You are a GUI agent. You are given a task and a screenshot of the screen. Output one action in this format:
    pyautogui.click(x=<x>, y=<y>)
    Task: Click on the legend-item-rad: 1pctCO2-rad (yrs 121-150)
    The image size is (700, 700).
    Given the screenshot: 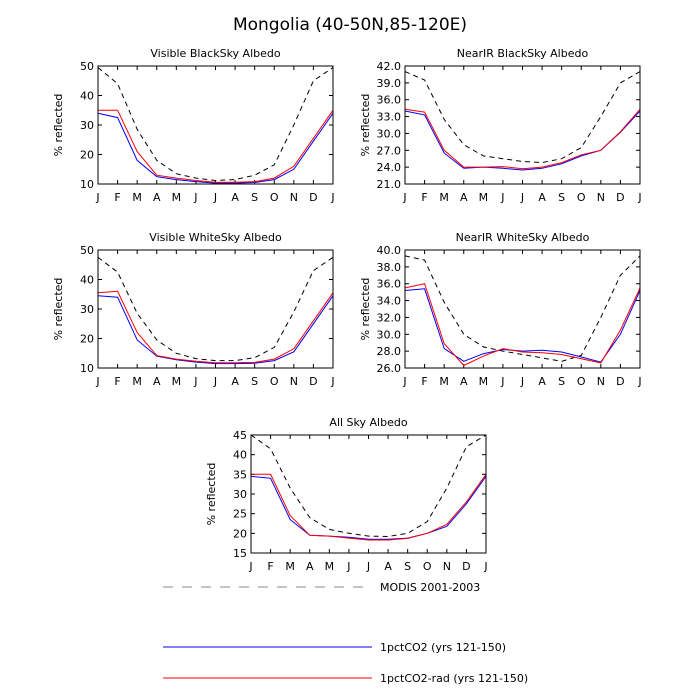 What is the action you would take?
    pyautogui.click(x=345, y=678)
    